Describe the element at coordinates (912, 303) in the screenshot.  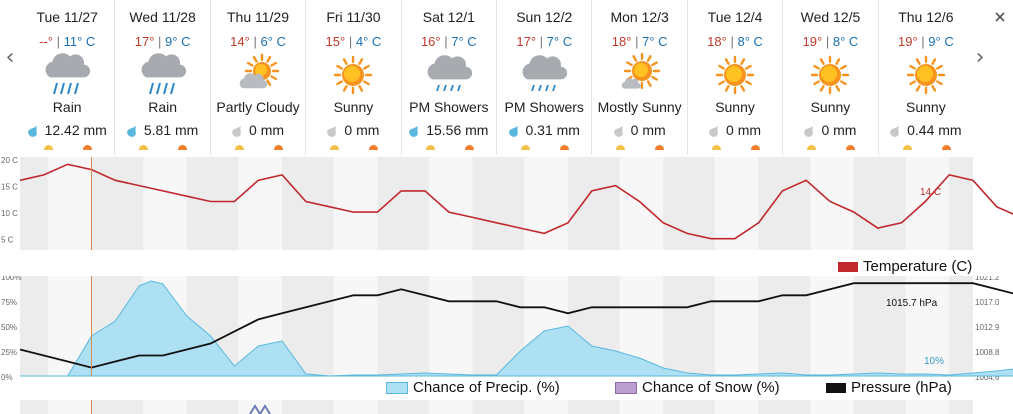
I see `cursor-pressure-label: 1015.7 hPa` at that location.